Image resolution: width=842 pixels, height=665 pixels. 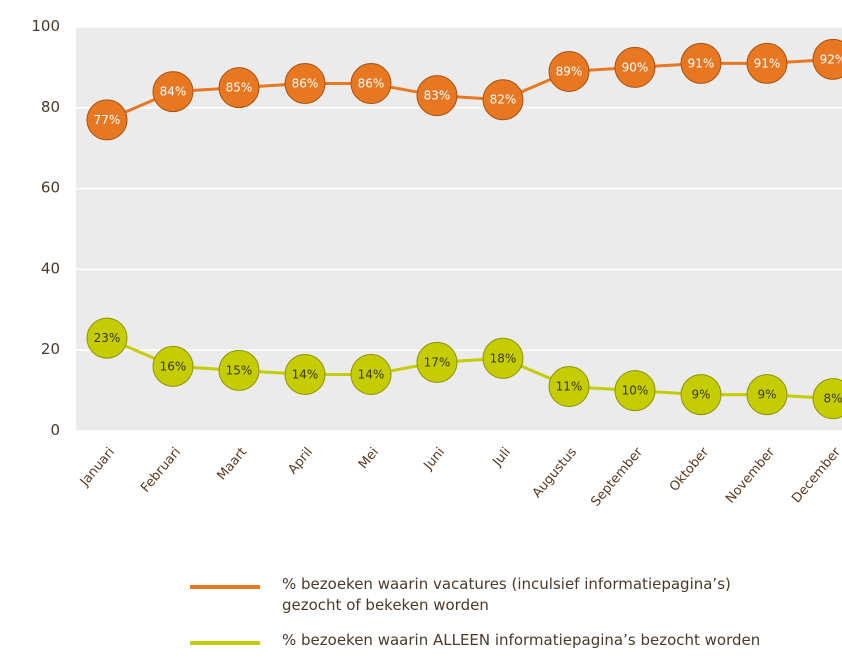 What do you see at coordinates (369, 458) in the screenshot?
I see `x-tick-label: Mei` at bounding box center [369, 458].